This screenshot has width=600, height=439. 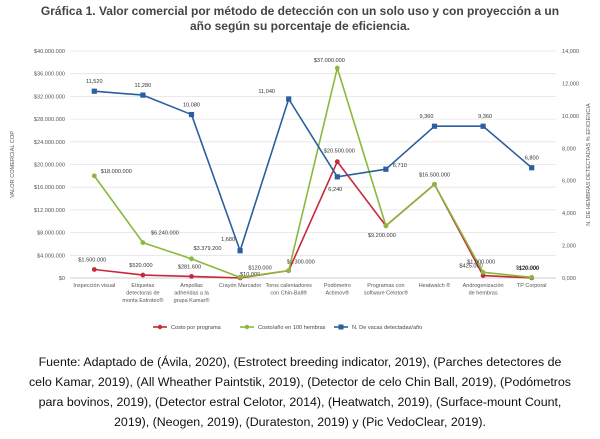 I want to click on y-tick-label: $36.000.000, so click(x=49, y=75).